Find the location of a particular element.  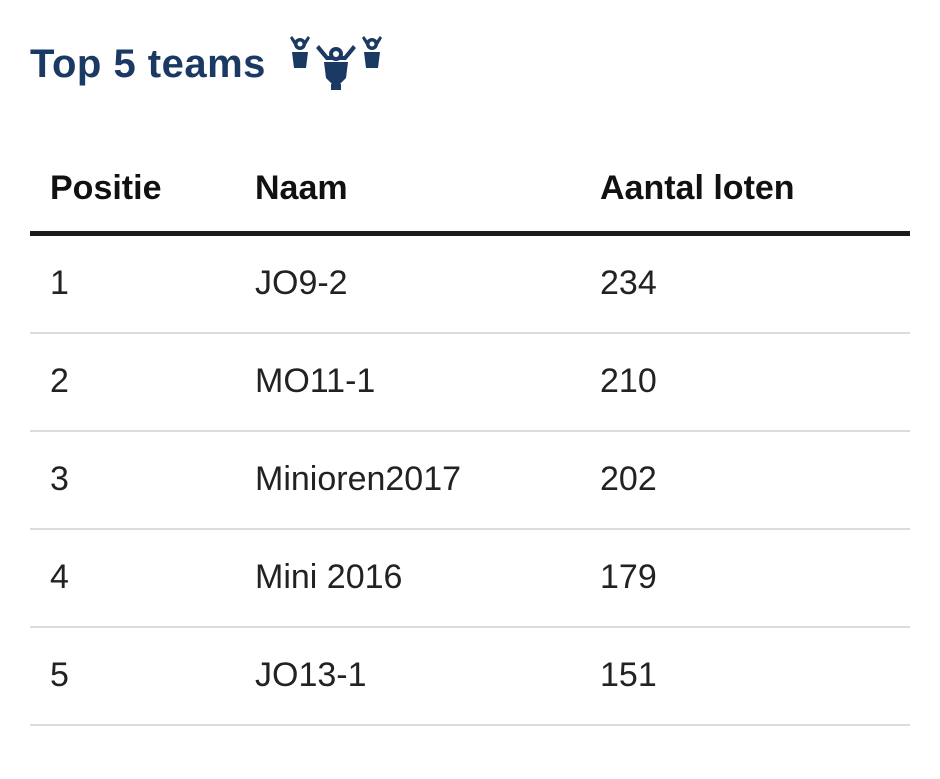

table-header: Positie Naam Aantal loten is located at coordinates (470, 188).